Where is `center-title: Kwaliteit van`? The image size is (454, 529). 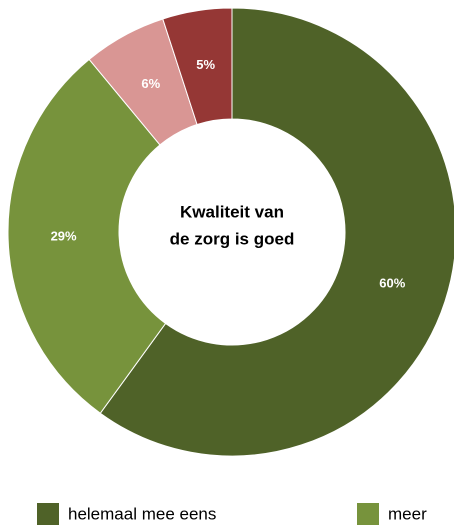 center-title: Kwaliteit van is located at coordinates (232, 211).